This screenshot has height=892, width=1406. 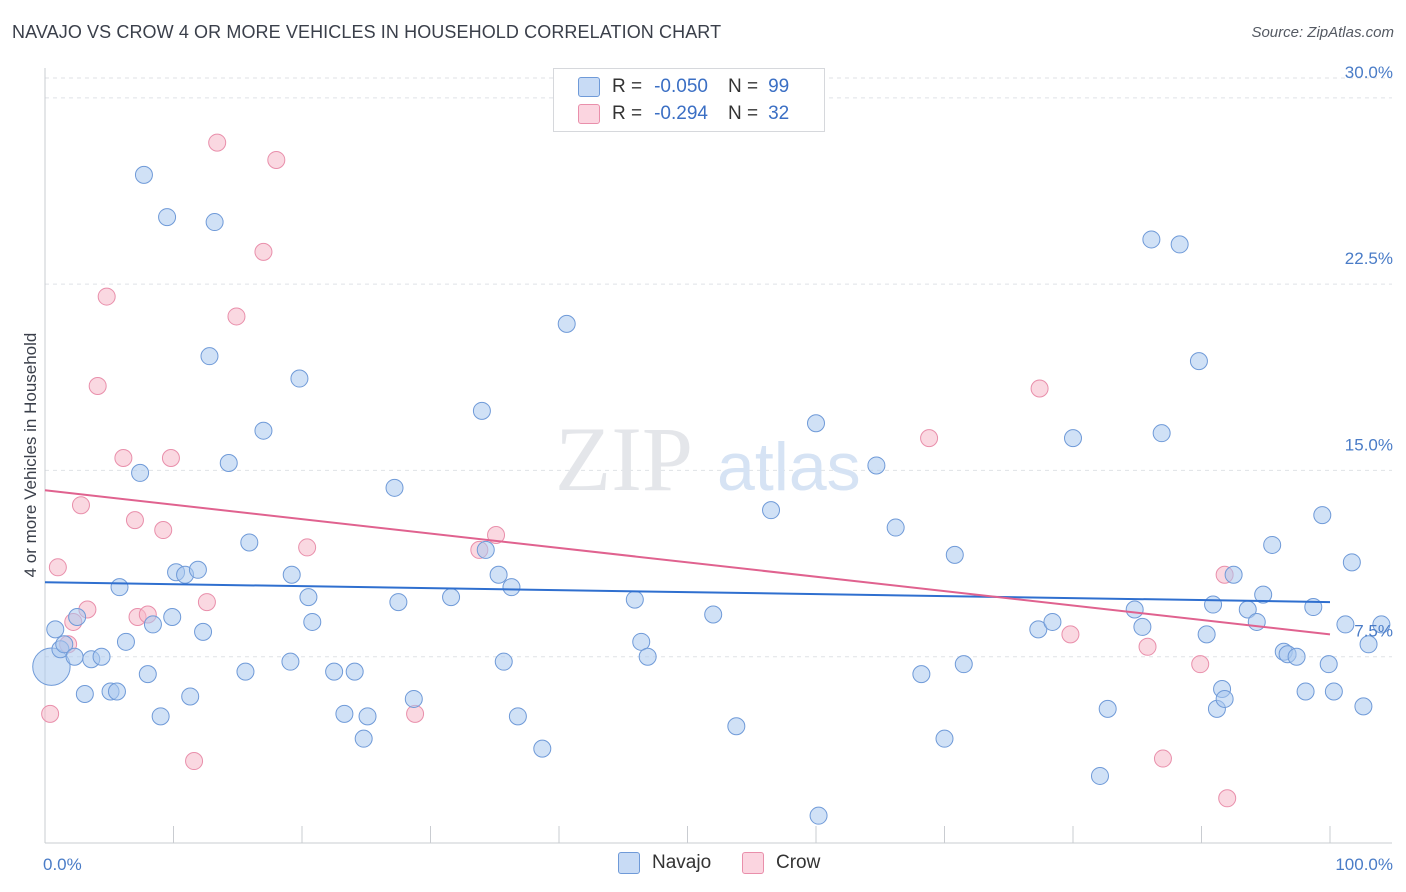 What do you see at coordinates (1369, 258) in the screenshot?
I see `y-tick-label: 22.5%` at bounding box center [1369, 258].